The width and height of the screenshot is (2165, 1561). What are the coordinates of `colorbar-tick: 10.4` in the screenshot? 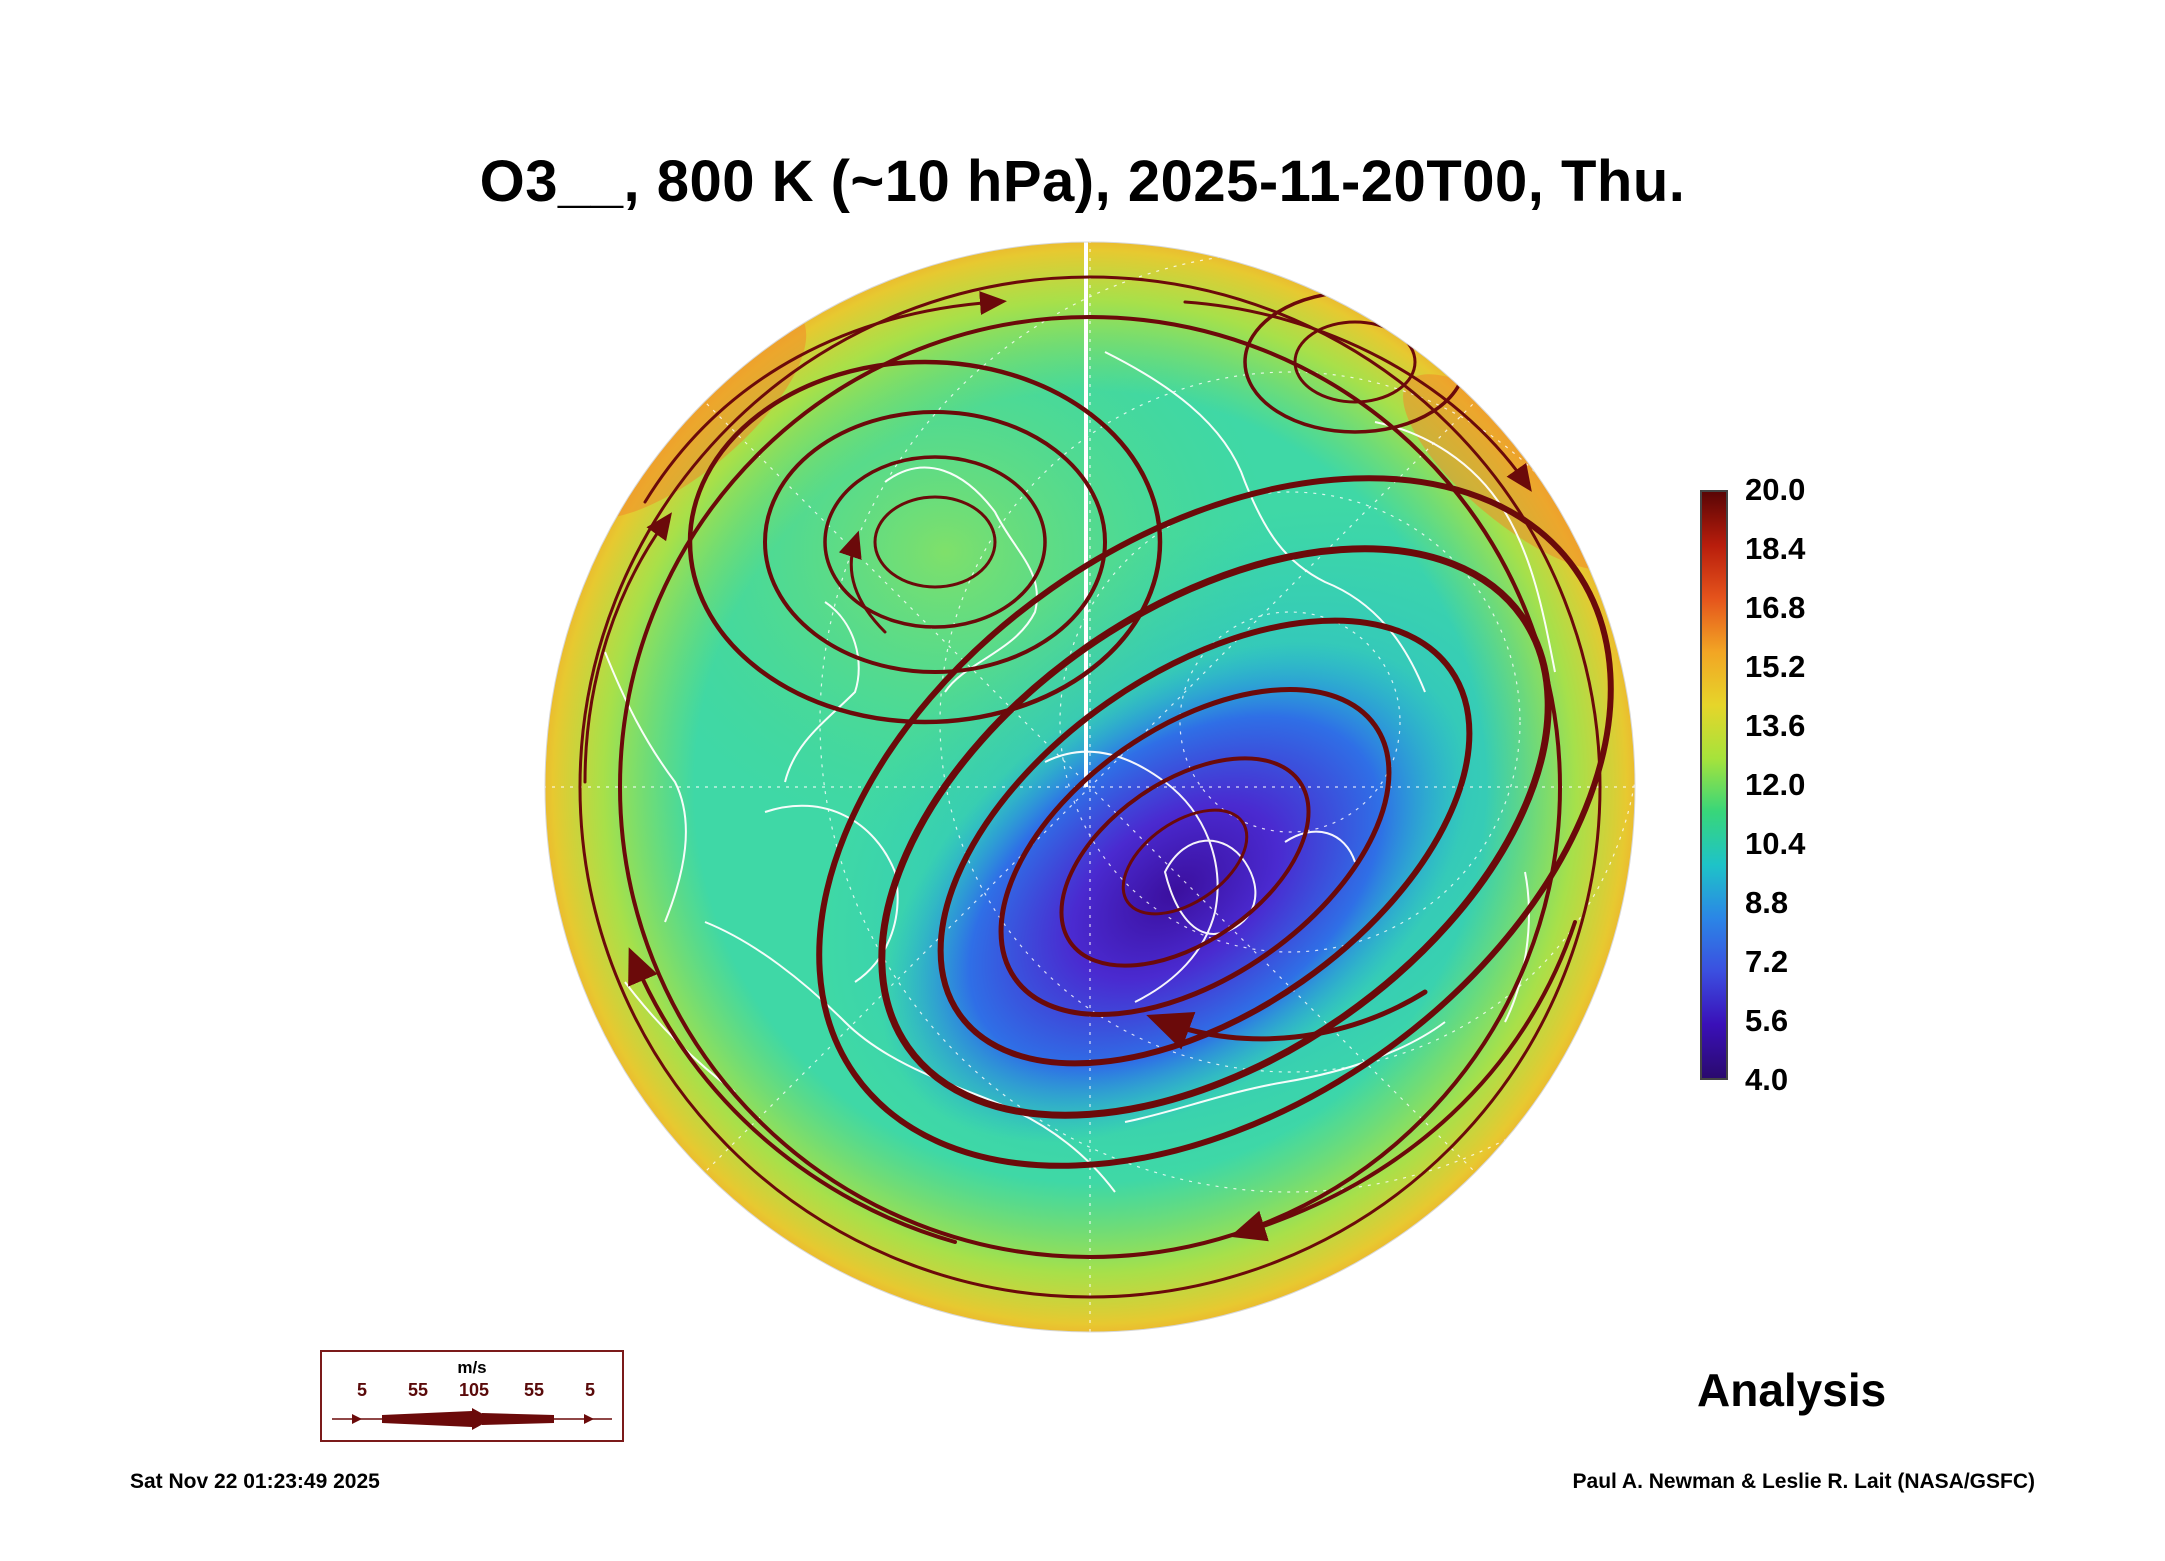 It's located at (1775, 843).